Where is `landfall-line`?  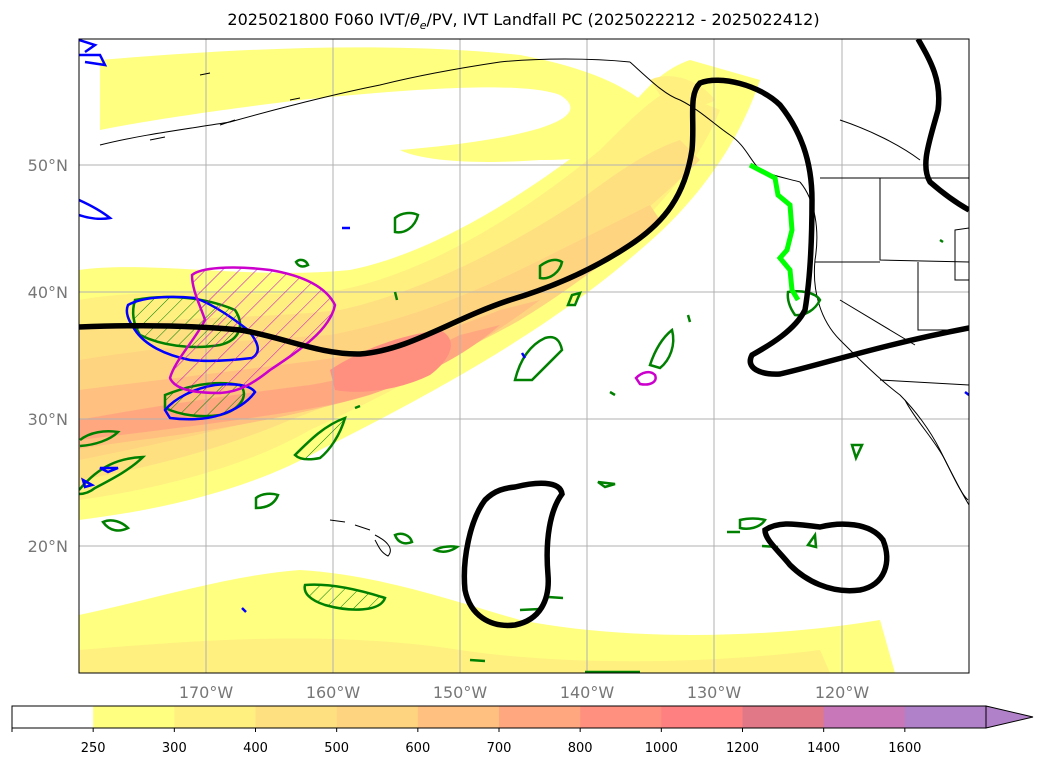 landfall-line is located at coordinates (774, 232).